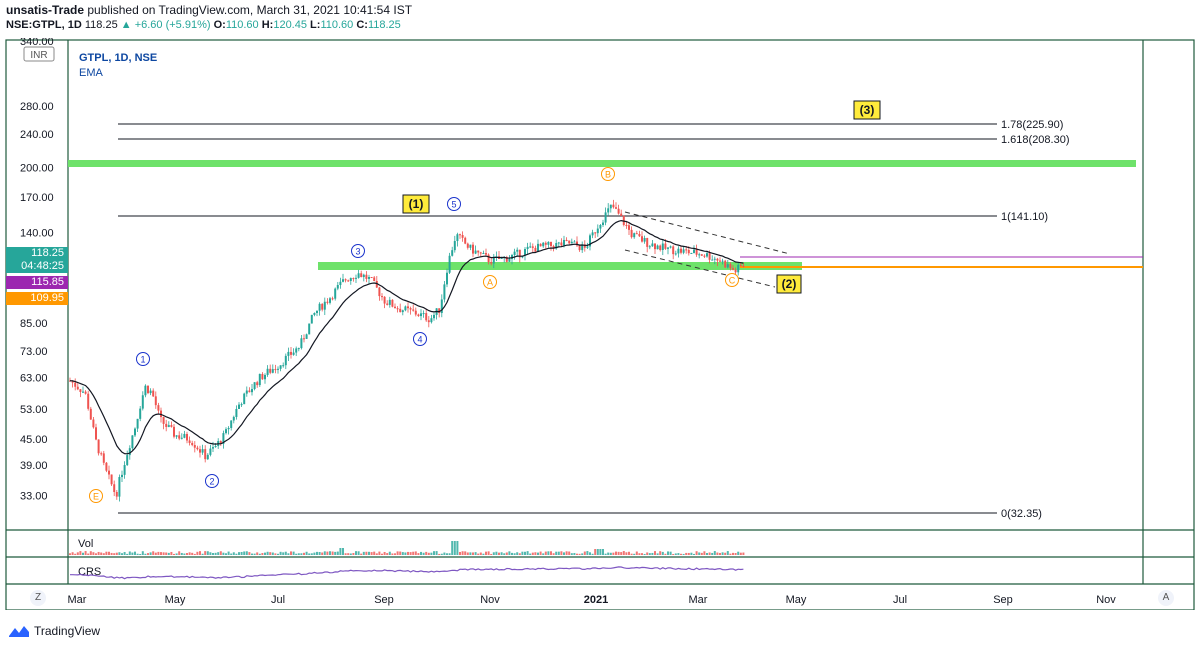 This screenshot has height=647, width=1200. What do you see at coordinates (596, 600) in the screenshot?
I see `time-label-5: 2021` at bounding box center [596, 600].